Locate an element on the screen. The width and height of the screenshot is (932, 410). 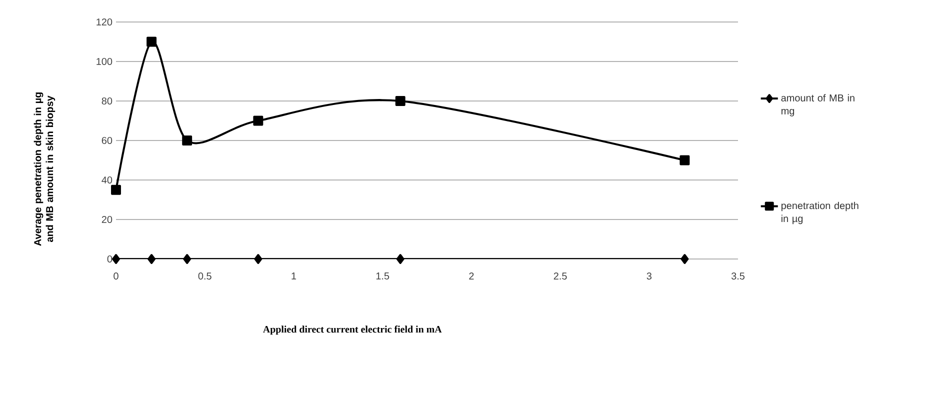
y-tick-label: 120 is located at coordinates (104, 22).